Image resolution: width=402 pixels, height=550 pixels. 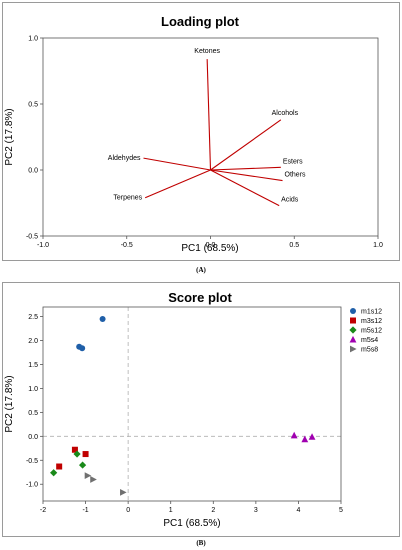 I want to click on legend-marker-m5s8, so click(x=353, y=349).